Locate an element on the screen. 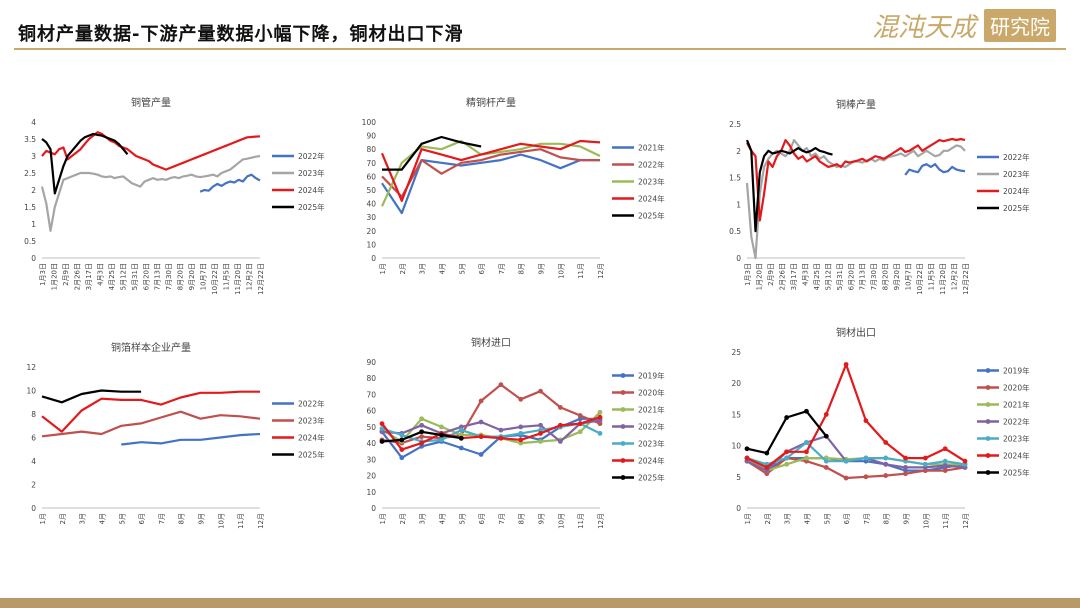 The height and width of the screenshot is (608, 1080). x-tick-label: 3月17日 is located at coordinates (89, 276).